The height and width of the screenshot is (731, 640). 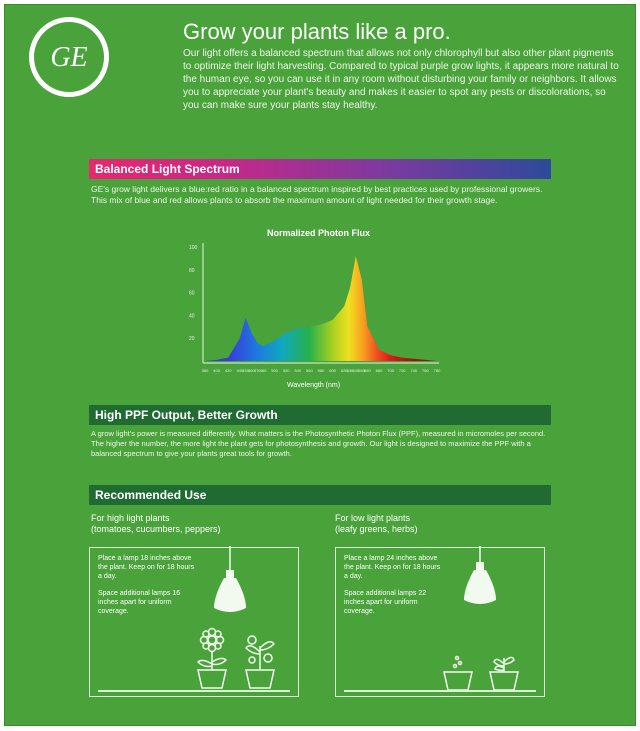 What do you see at coordinates (228, 370) in the screenshot?
I see `x-tick-label: 420` at bounding box center [228, 370].